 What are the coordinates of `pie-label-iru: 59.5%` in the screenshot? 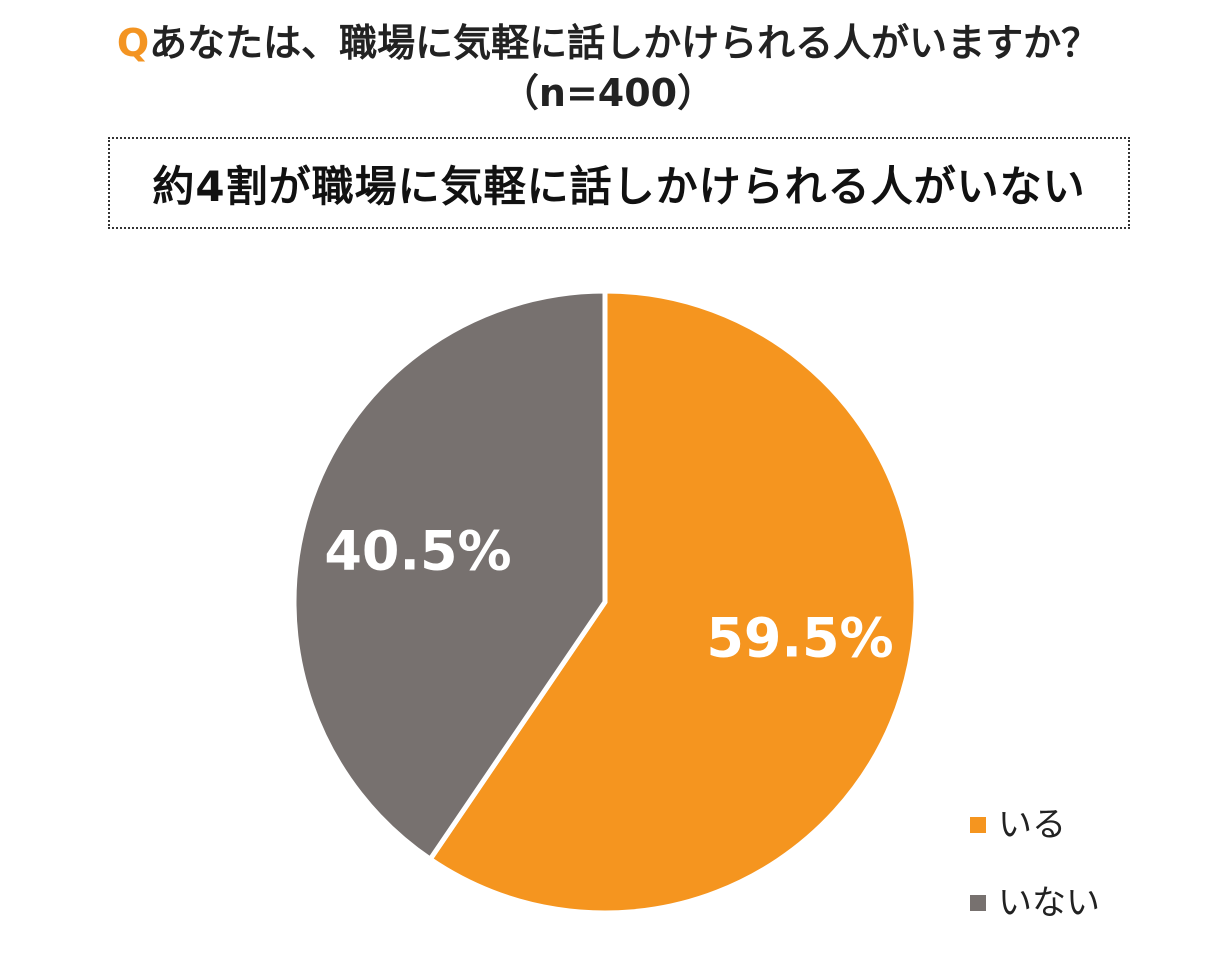 It's located at (799, 638).